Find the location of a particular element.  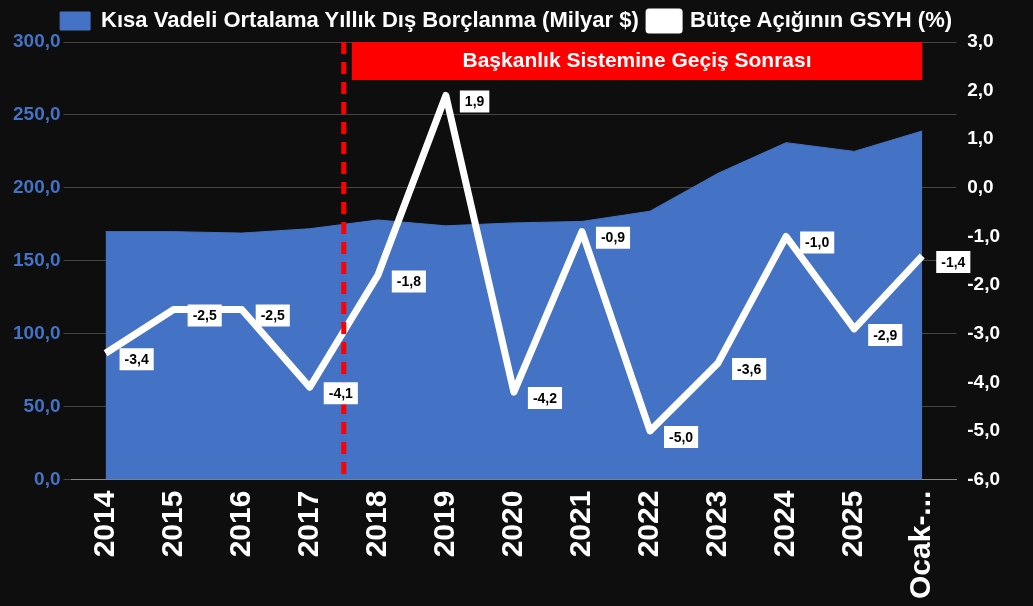

y2-tick-label: 2,0 is located at coordinates (980, 89).